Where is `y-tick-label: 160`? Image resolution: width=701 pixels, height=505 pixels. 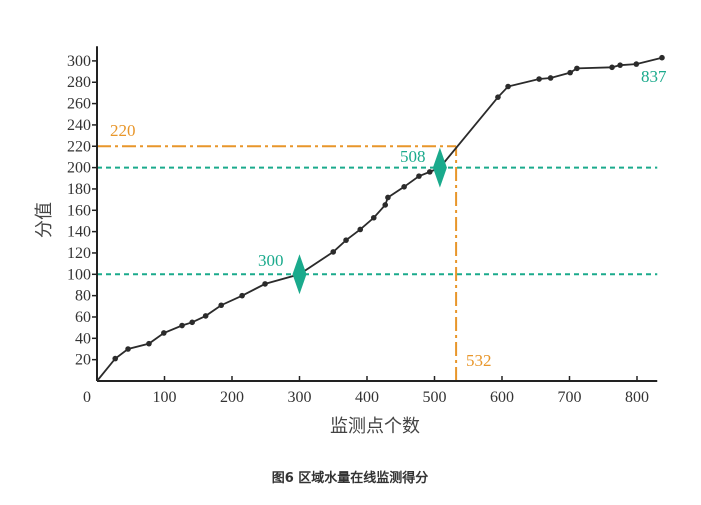 y-tick-label: 160 is located at coordinates (79, 210).